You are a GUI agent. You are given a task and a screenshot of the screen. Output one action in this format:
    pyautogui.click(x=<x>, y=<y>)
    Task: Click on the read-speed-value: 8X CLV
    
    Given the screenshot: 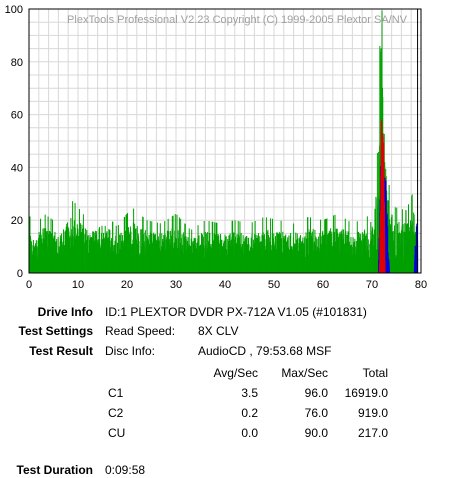 What is the action you would take?
    pyautogui.click(x=218, y=331)
    